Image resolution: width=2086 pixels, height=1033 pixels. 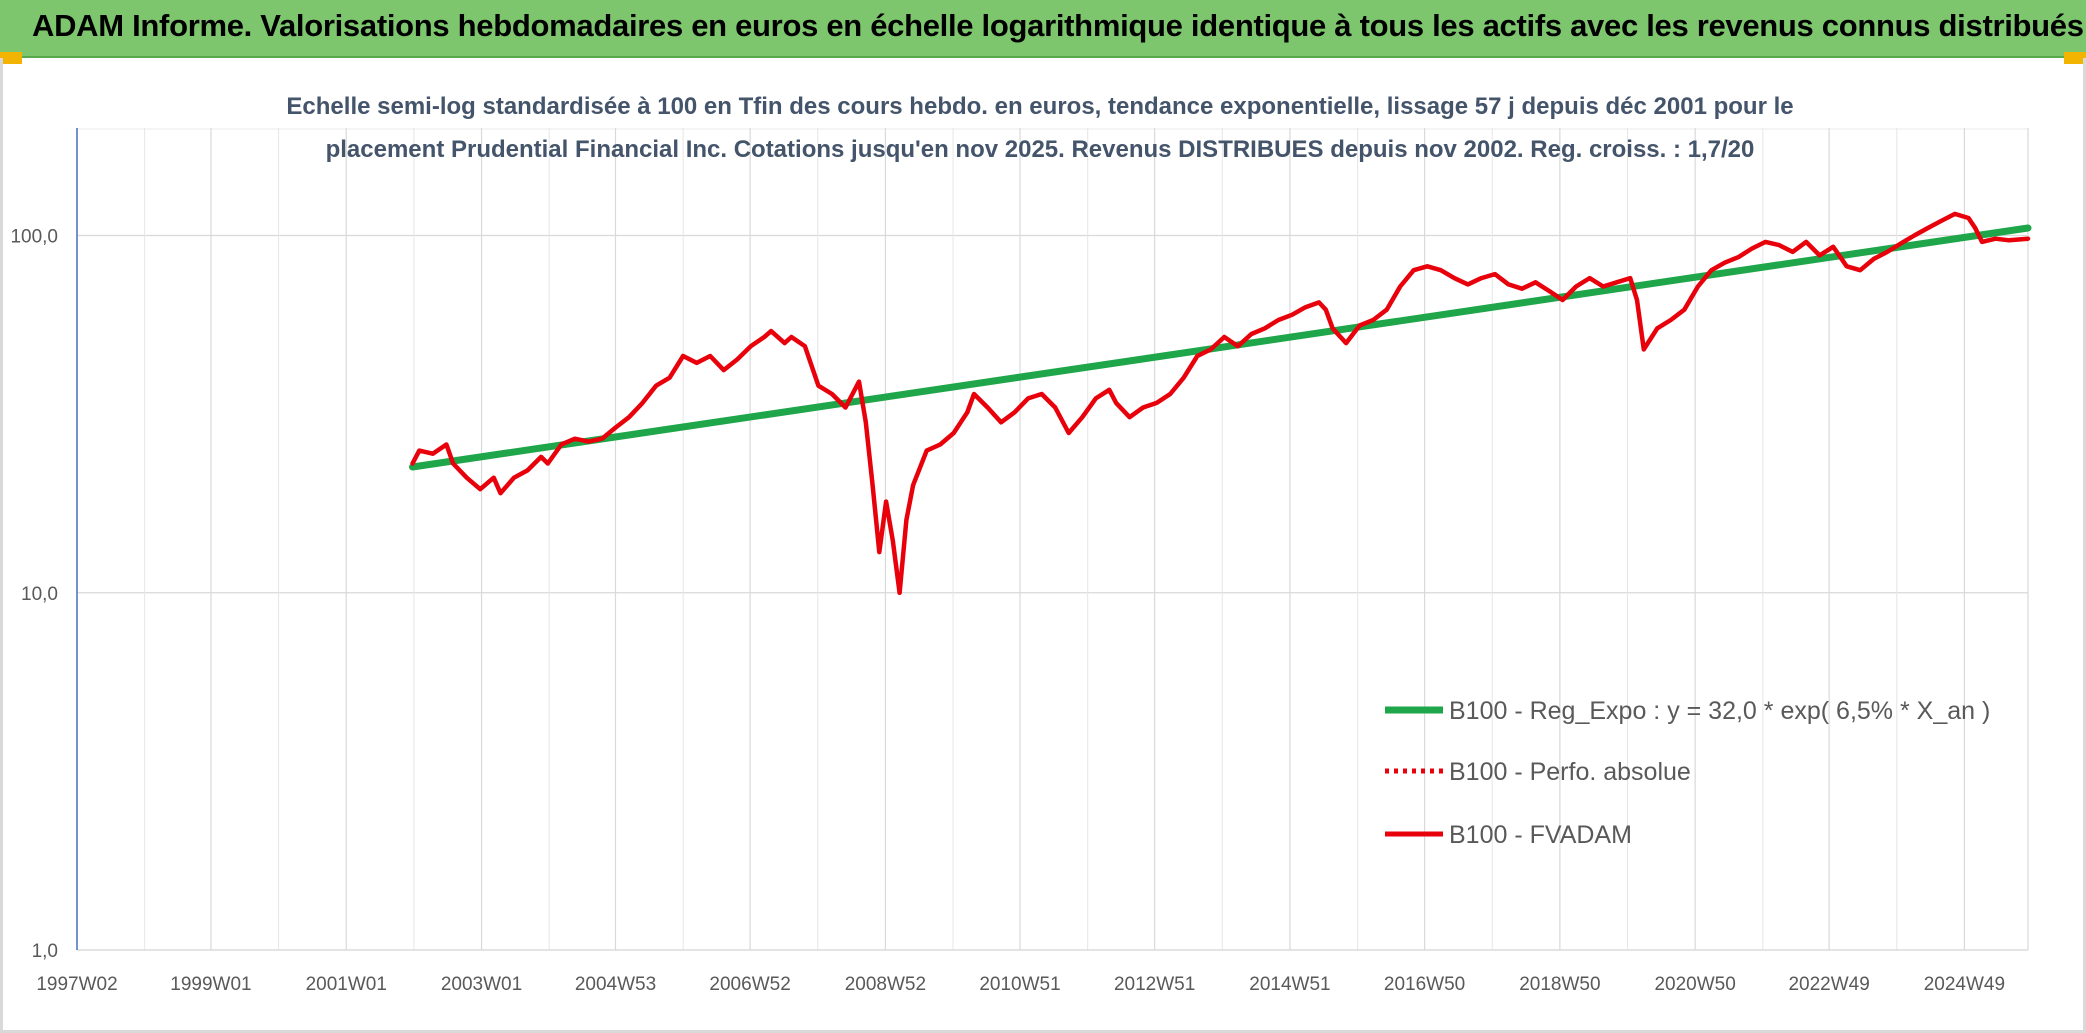 What do you see at coordinates (1154, 984) in the screenshot?
I see `x-tick-label: 2012W51` at bounding box center [1154, 984].